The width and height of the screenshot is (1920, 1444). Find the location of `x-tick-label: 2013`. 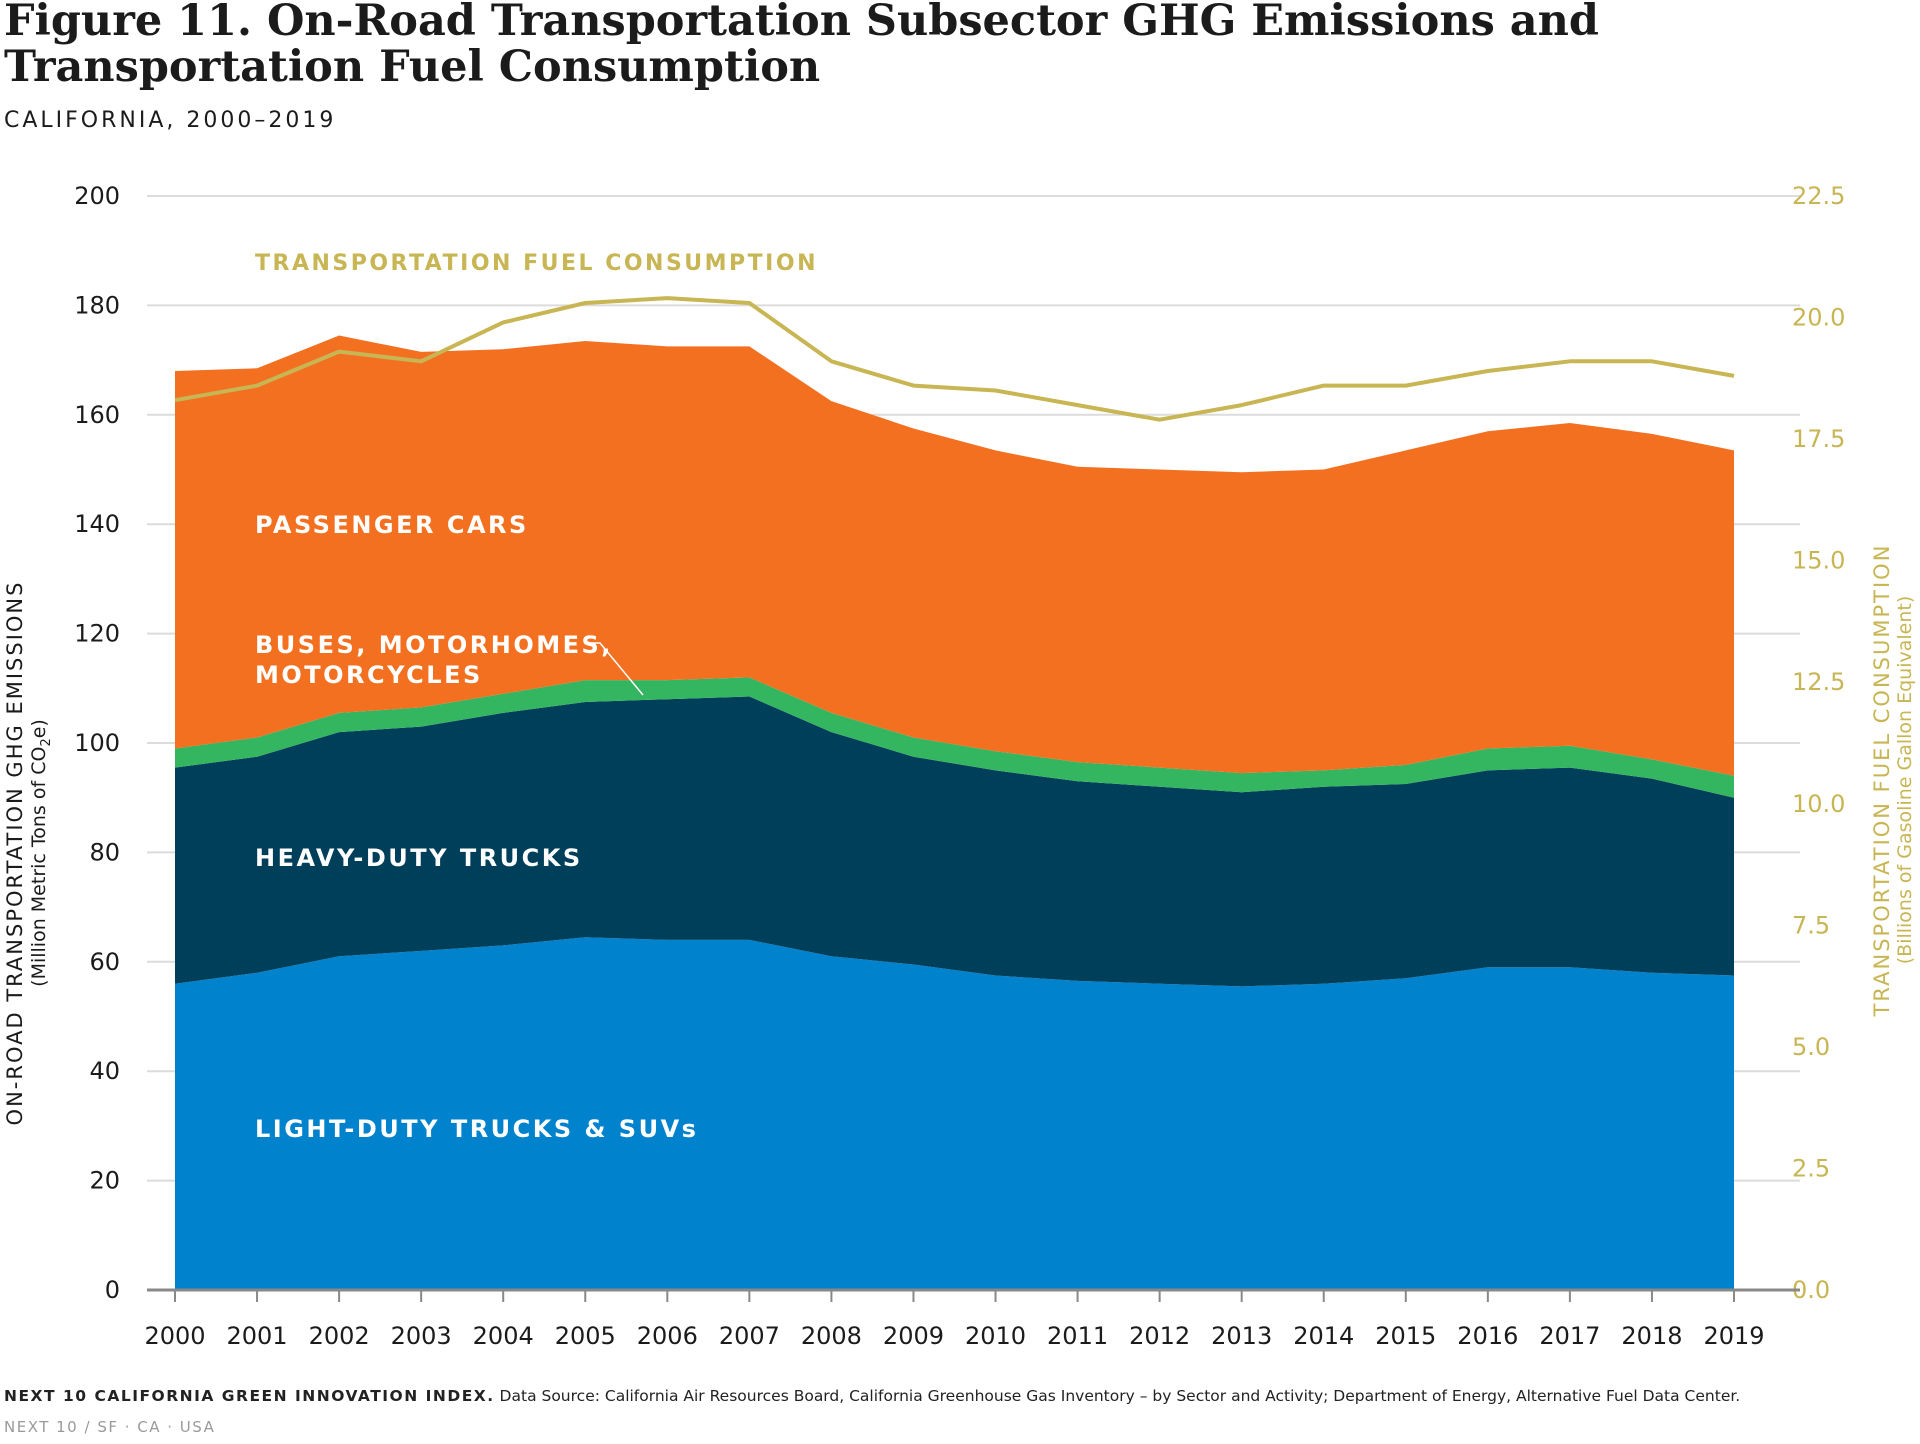

x-tick-label: 2013 is located at coordinates (1241, 1336).